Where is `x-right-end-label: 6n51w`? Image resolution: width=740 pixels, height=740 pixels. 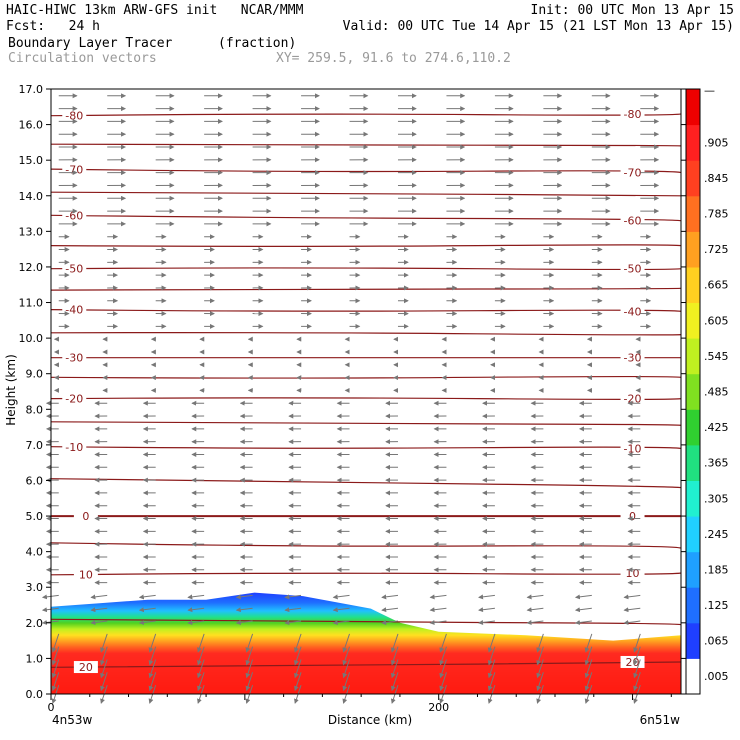 x-right-end-label: 6n51w is located at coordinates (660, 720).